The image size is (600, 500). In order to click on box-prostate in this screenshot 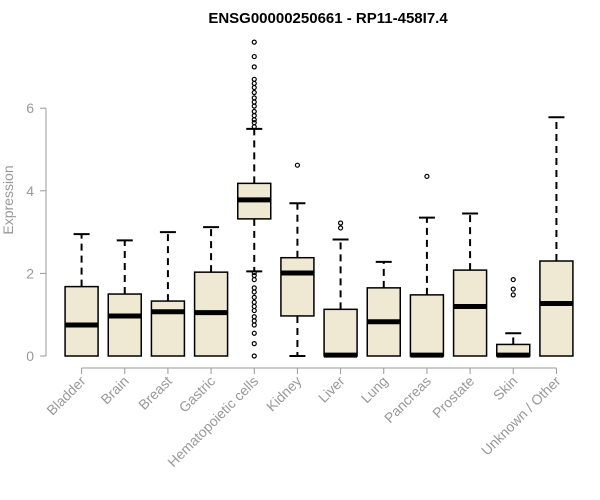, I will do `click(470, 284)`.